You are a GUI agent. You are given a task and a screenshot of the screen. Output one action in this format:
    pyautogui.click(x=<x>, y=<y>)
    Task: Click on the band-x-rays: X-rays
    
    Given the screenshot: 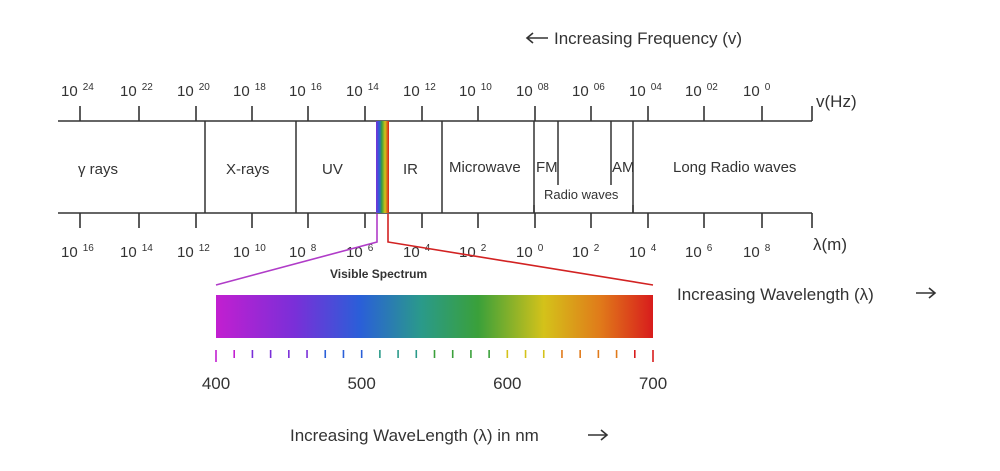 What is the action you would take?
    pyautogui.click(x=247, y=169)
    